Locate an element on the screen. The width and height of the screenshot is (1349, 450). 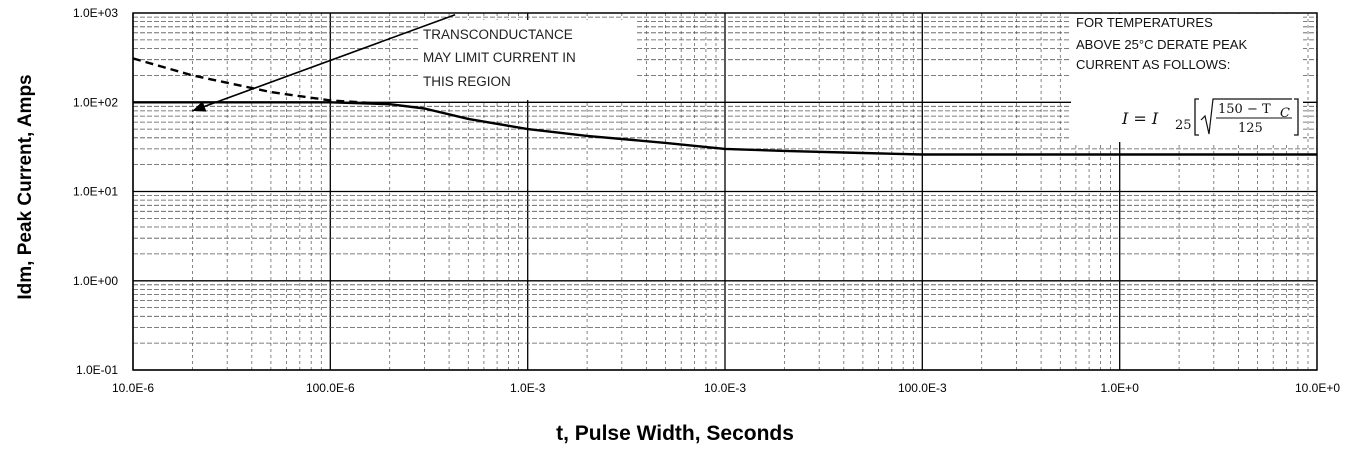
x-tick-label: 10.0E-6 is located at coordinates (133, 388).